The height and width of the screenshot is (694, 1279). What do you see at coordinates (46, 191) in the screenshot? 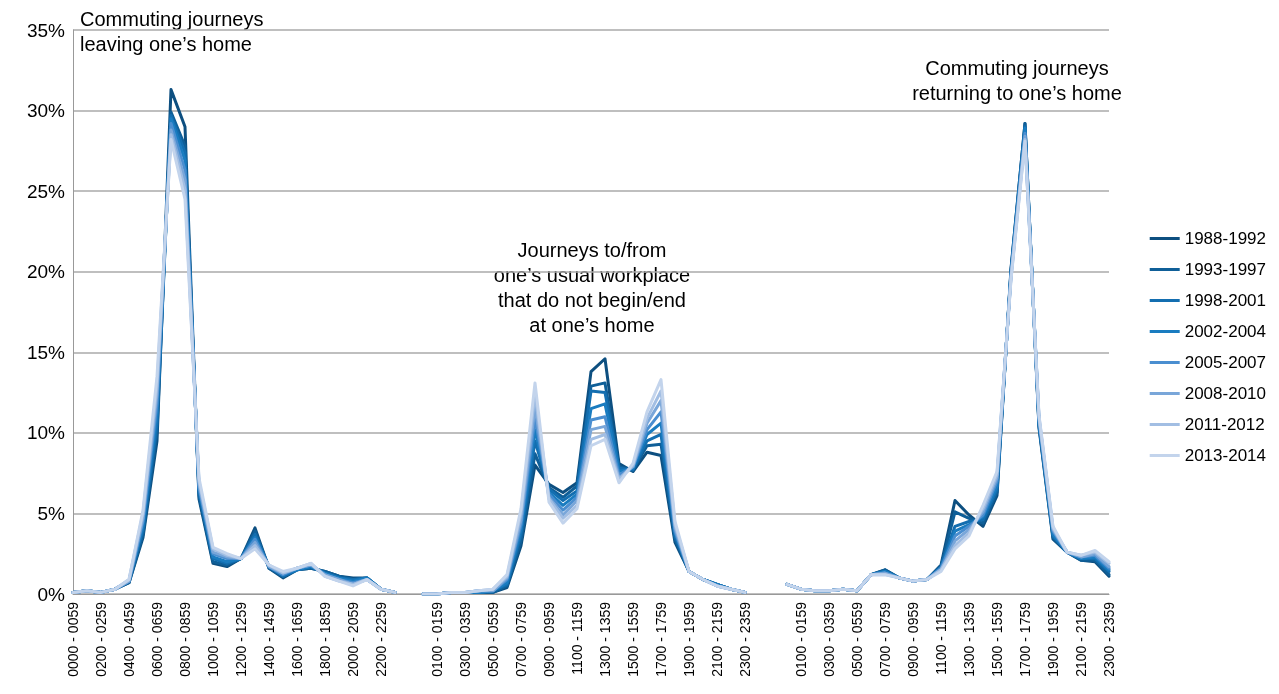
I see `y-tick-label: 25%` at bounding box center [46, 191].